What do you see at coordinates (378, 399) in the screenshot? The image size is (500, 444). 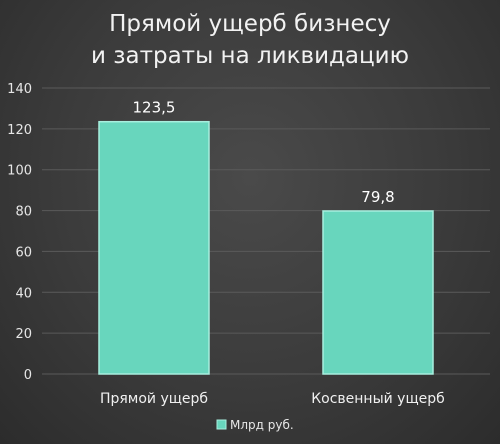 I see `x-tick-label: Косвенный ущерб` at bounding box center [378, 399].